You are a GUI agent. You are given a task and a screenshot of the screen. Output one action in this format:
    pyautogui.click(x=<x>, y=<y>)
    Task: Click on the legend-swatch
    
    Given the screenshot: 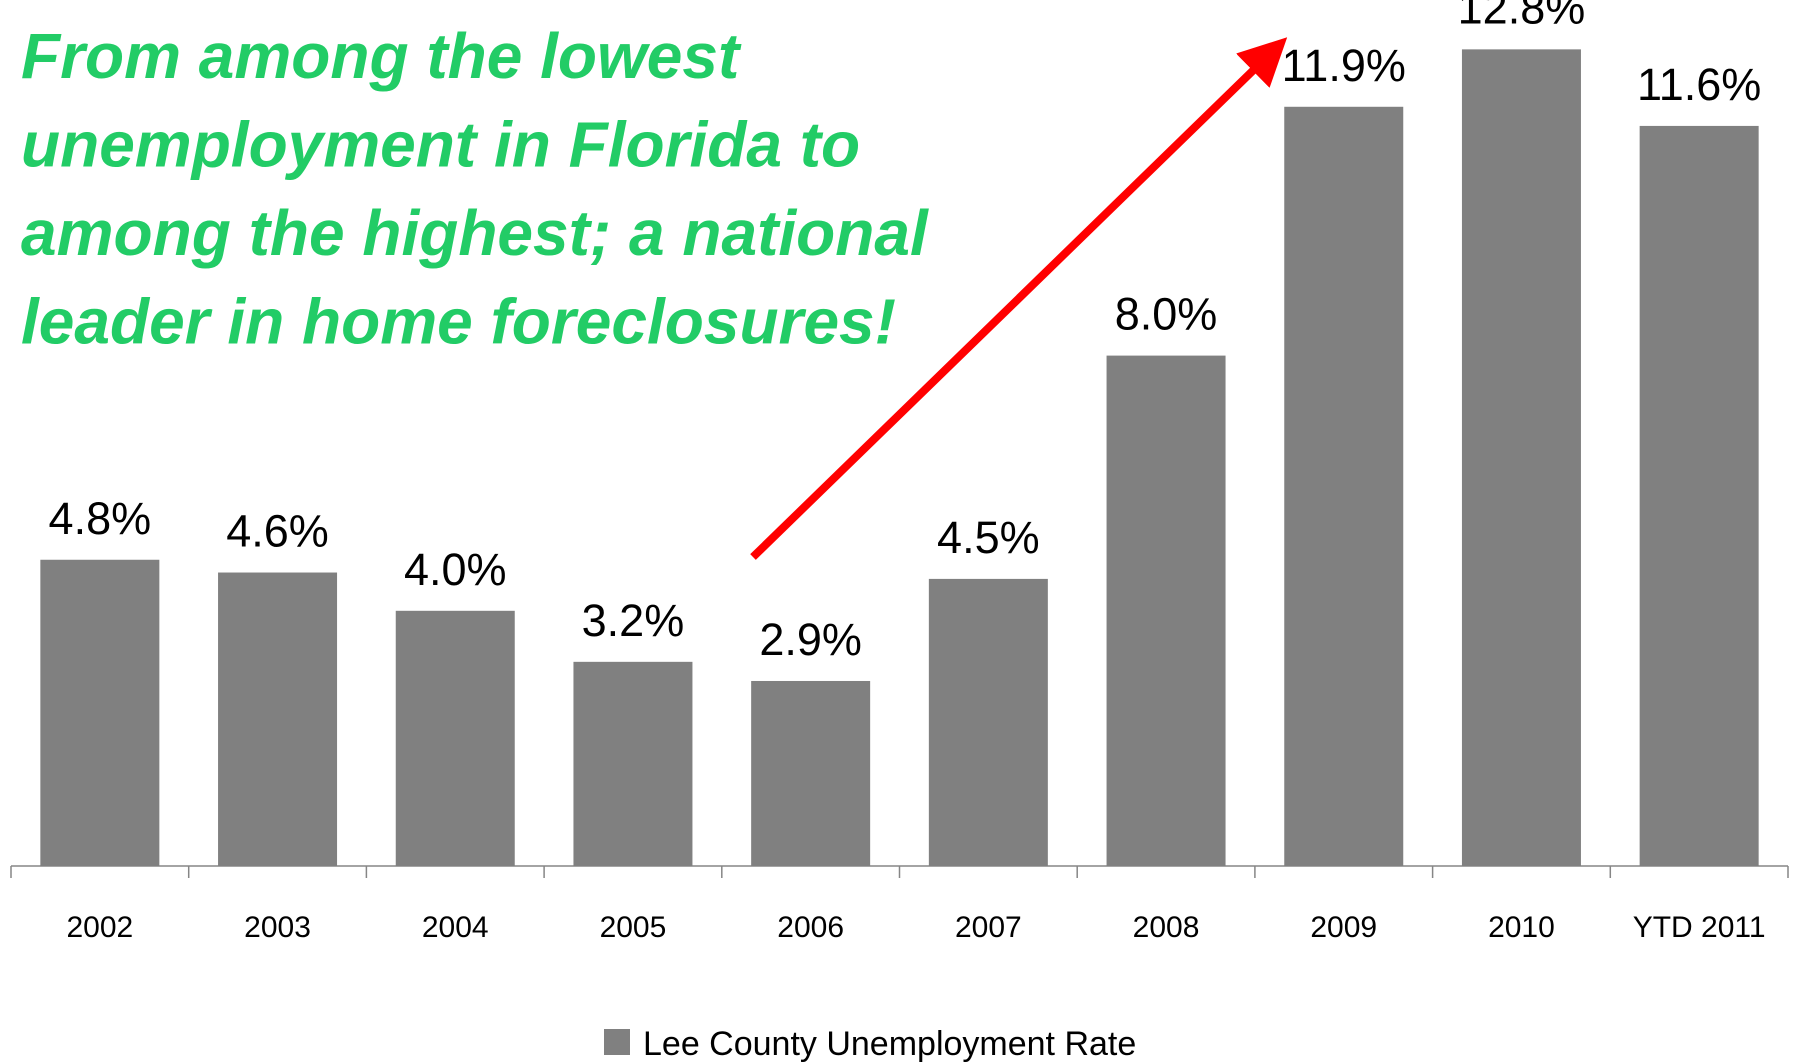 What is the action you would take?
    pyautogui.click(x=617, y=1042)
    